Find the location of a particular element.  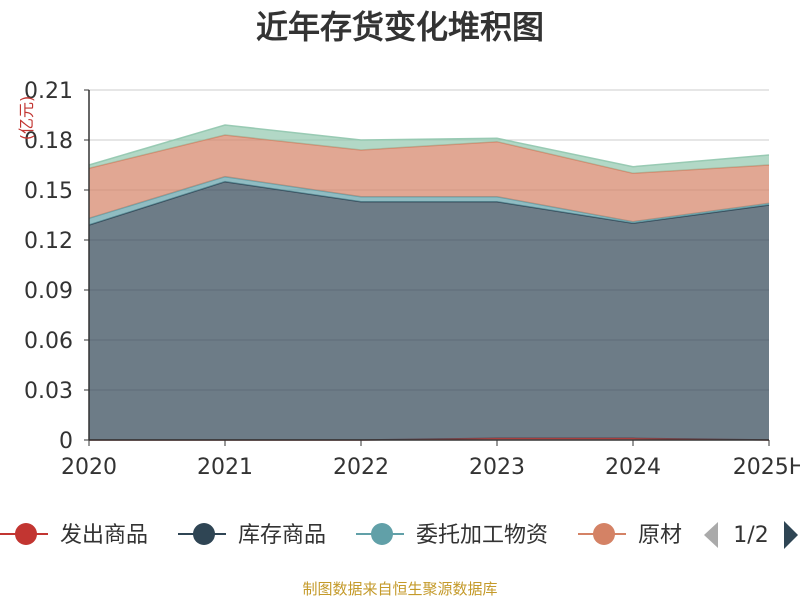

x-tick-label: 2020 is located at coordinates (89, 467).